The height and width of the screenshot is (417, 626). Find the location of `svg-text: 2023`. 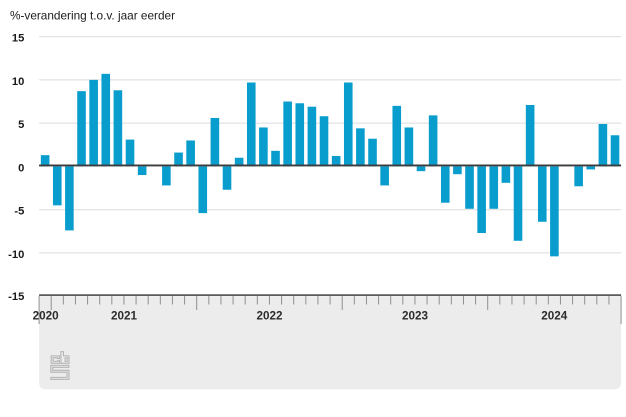

svg-text: 2023 is located at coordinates (415, 315).